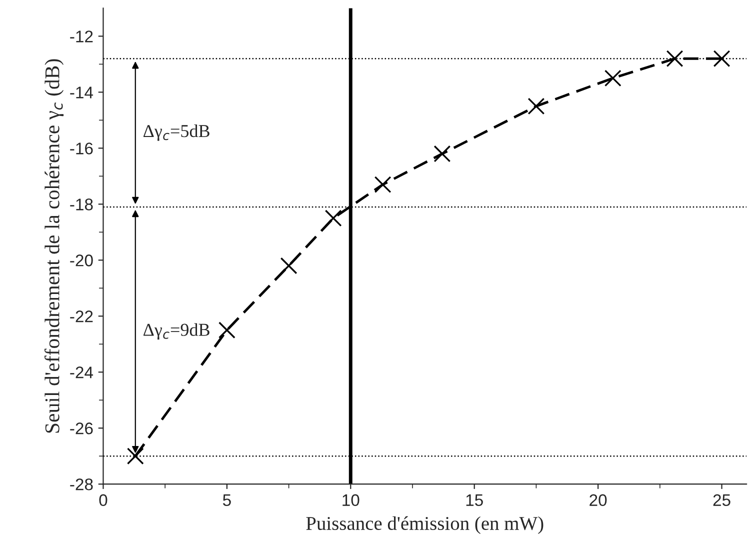 Image resolution: width=748 pixels, height=547 pixels. I want to click on y-tick-label: -20, so click(81, 260).